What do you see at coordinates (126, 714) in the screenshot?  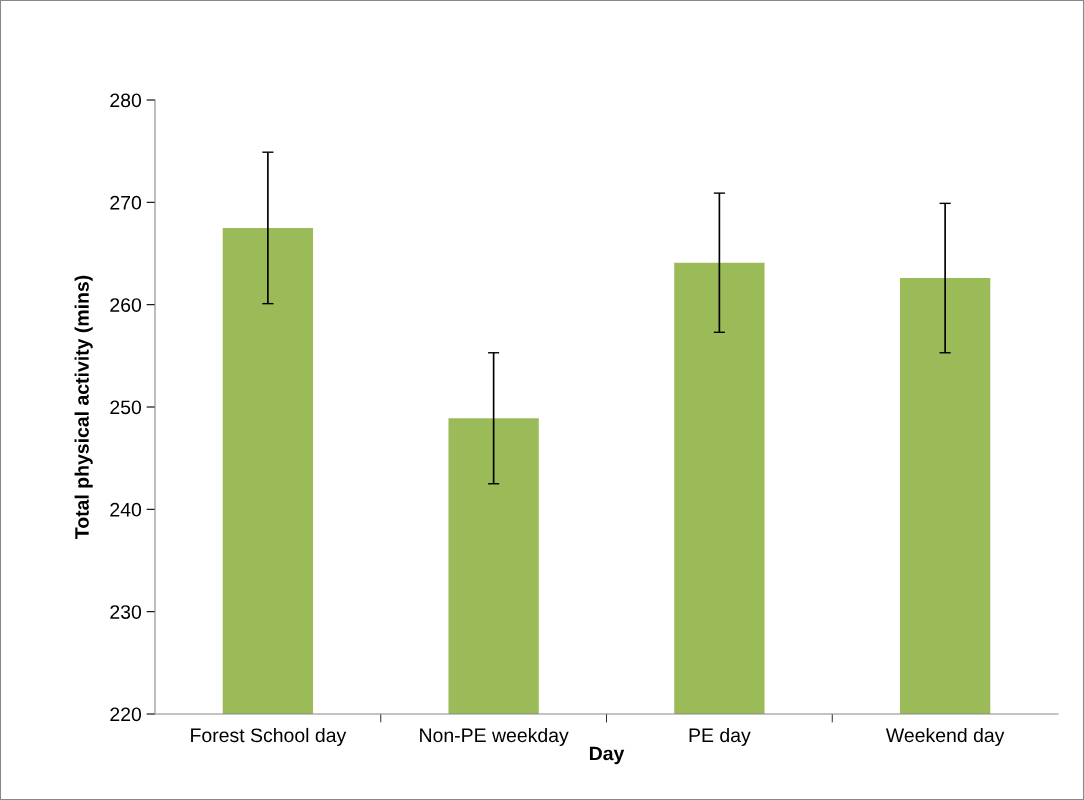 I see `y-tick-label: 220` at bounding box center [126, 714].